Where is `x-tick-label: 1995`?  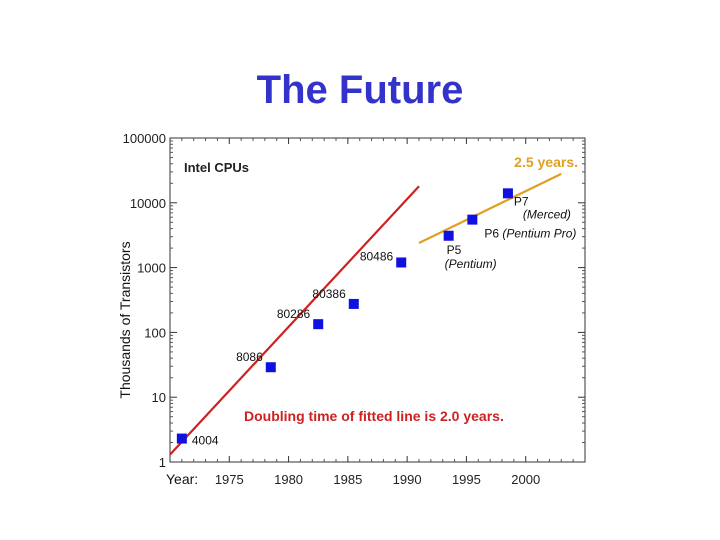 x-tick-label: 1995 is located at coordinates (466, 479).